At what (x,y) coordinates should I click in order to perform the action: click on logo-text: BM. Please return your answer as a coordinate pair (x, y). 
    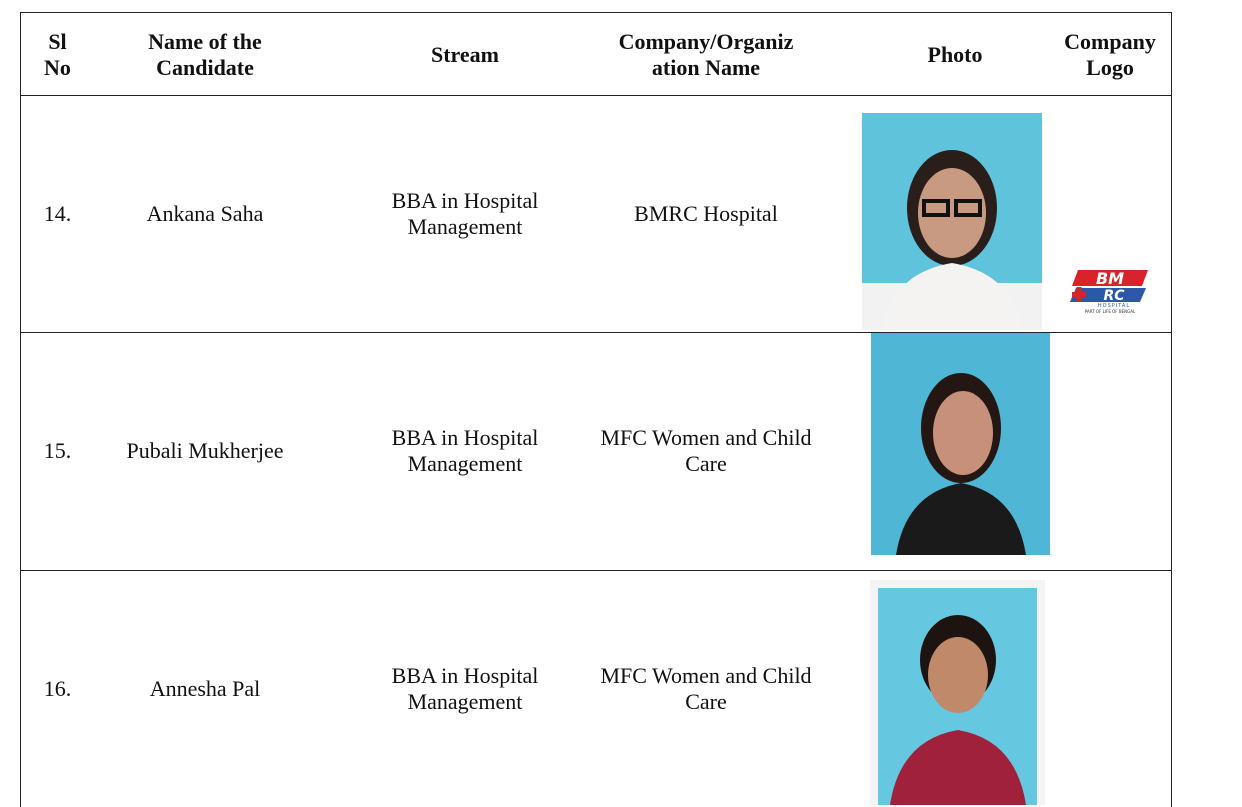
    Looking at the image, I should click on (1110, 278).